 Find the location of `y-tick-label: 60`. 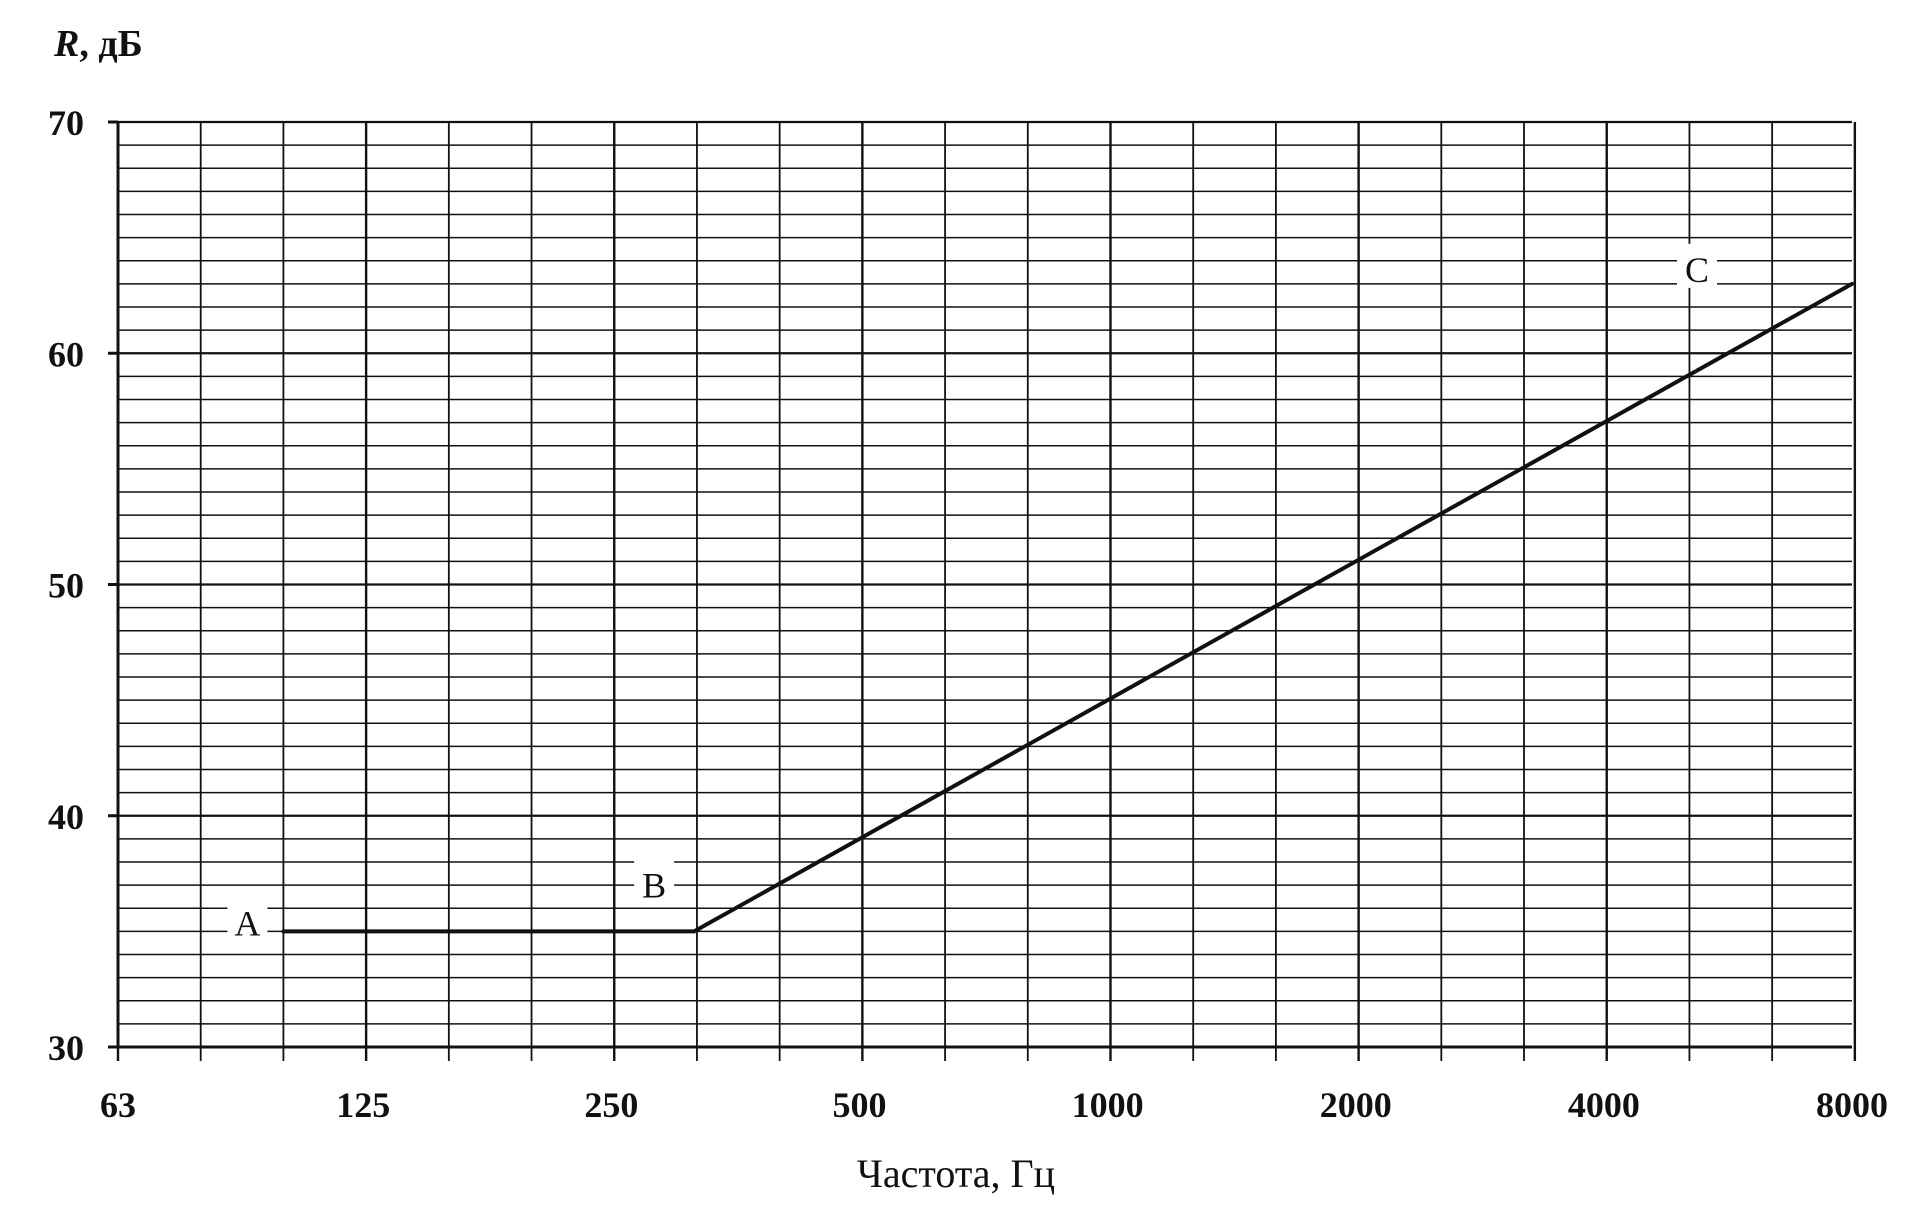

y-tick-label: 60 is located at coordinates (66, 354).